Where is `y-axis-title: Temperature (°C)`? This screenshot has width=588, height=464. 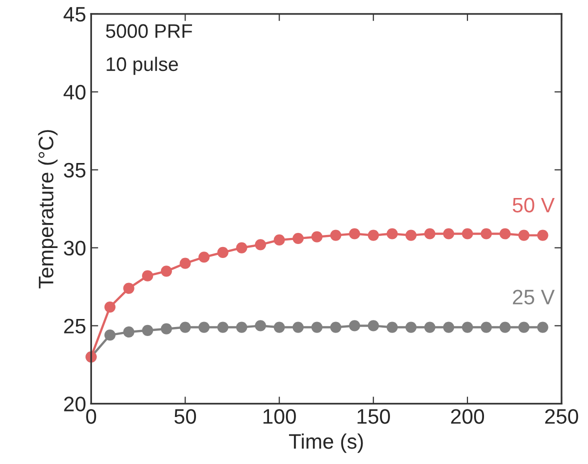 y-axis-title: Temperature (°C) is located at coordinates (48, 209).